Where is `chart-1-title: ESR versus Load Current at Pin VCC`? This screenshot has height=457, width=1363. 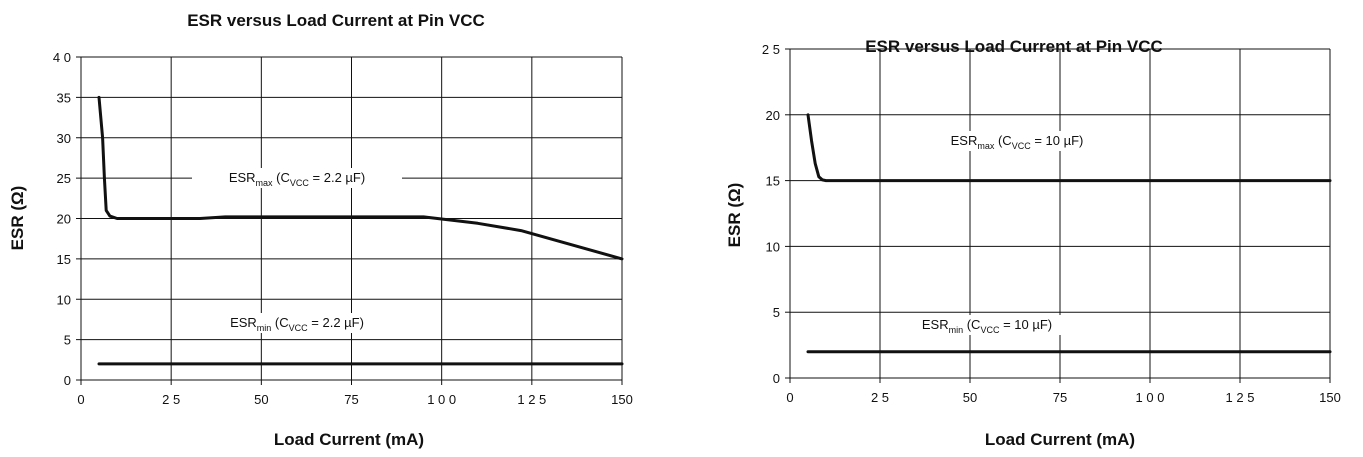
chart-1-title: ESR versus Load Current at Pin VCC is located at coordinates (336, 20).